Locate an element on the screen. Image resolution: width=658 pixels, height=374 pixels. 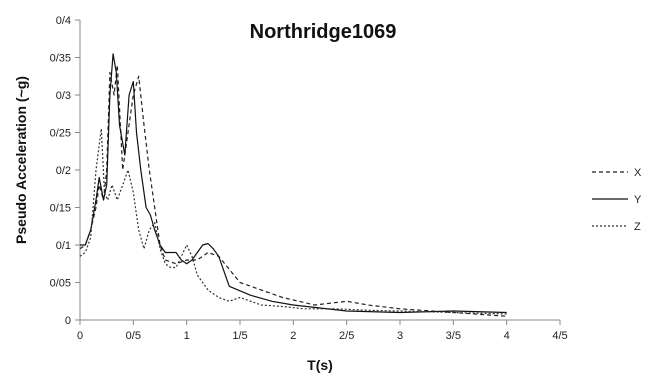
y-tick-label: 0/4 is located at coordinates (63, 21).